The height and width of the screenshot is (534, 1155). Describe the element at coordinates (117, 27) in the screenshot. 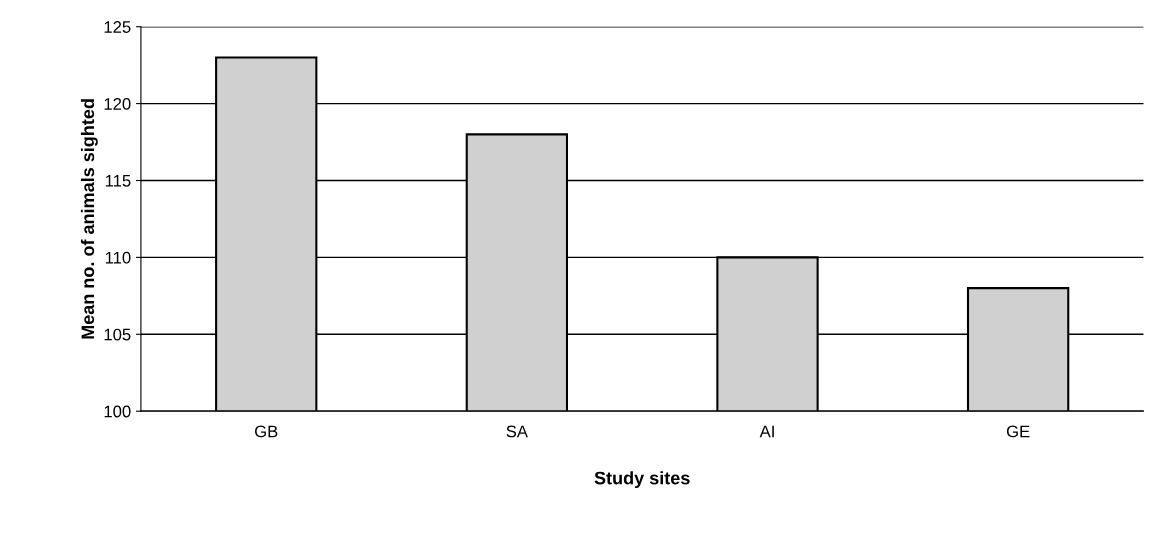

I see `y-tick-label: 125` at that location.